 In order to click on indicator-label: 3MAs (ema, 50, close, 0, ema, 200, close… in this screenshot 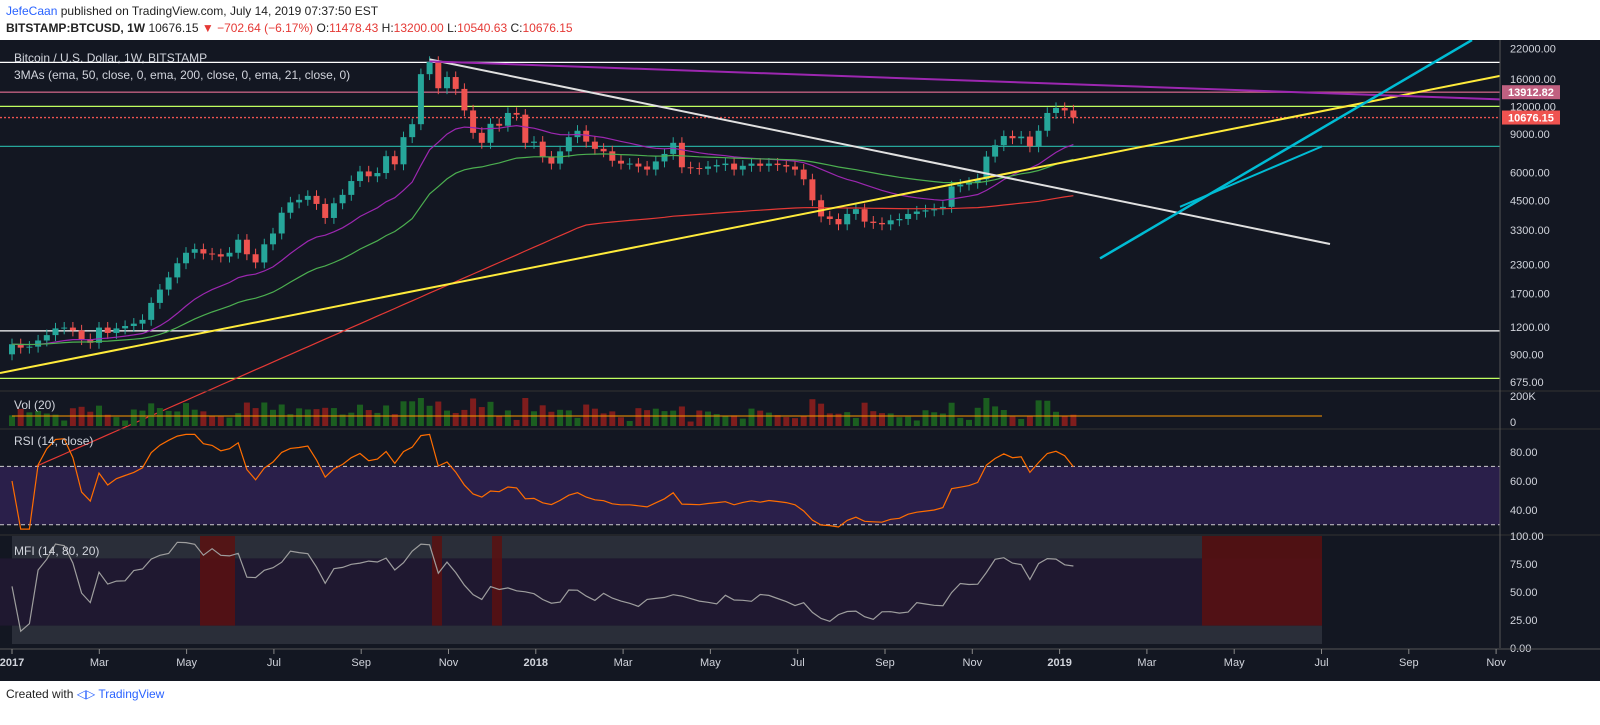, I will do `click(182, 75)`.